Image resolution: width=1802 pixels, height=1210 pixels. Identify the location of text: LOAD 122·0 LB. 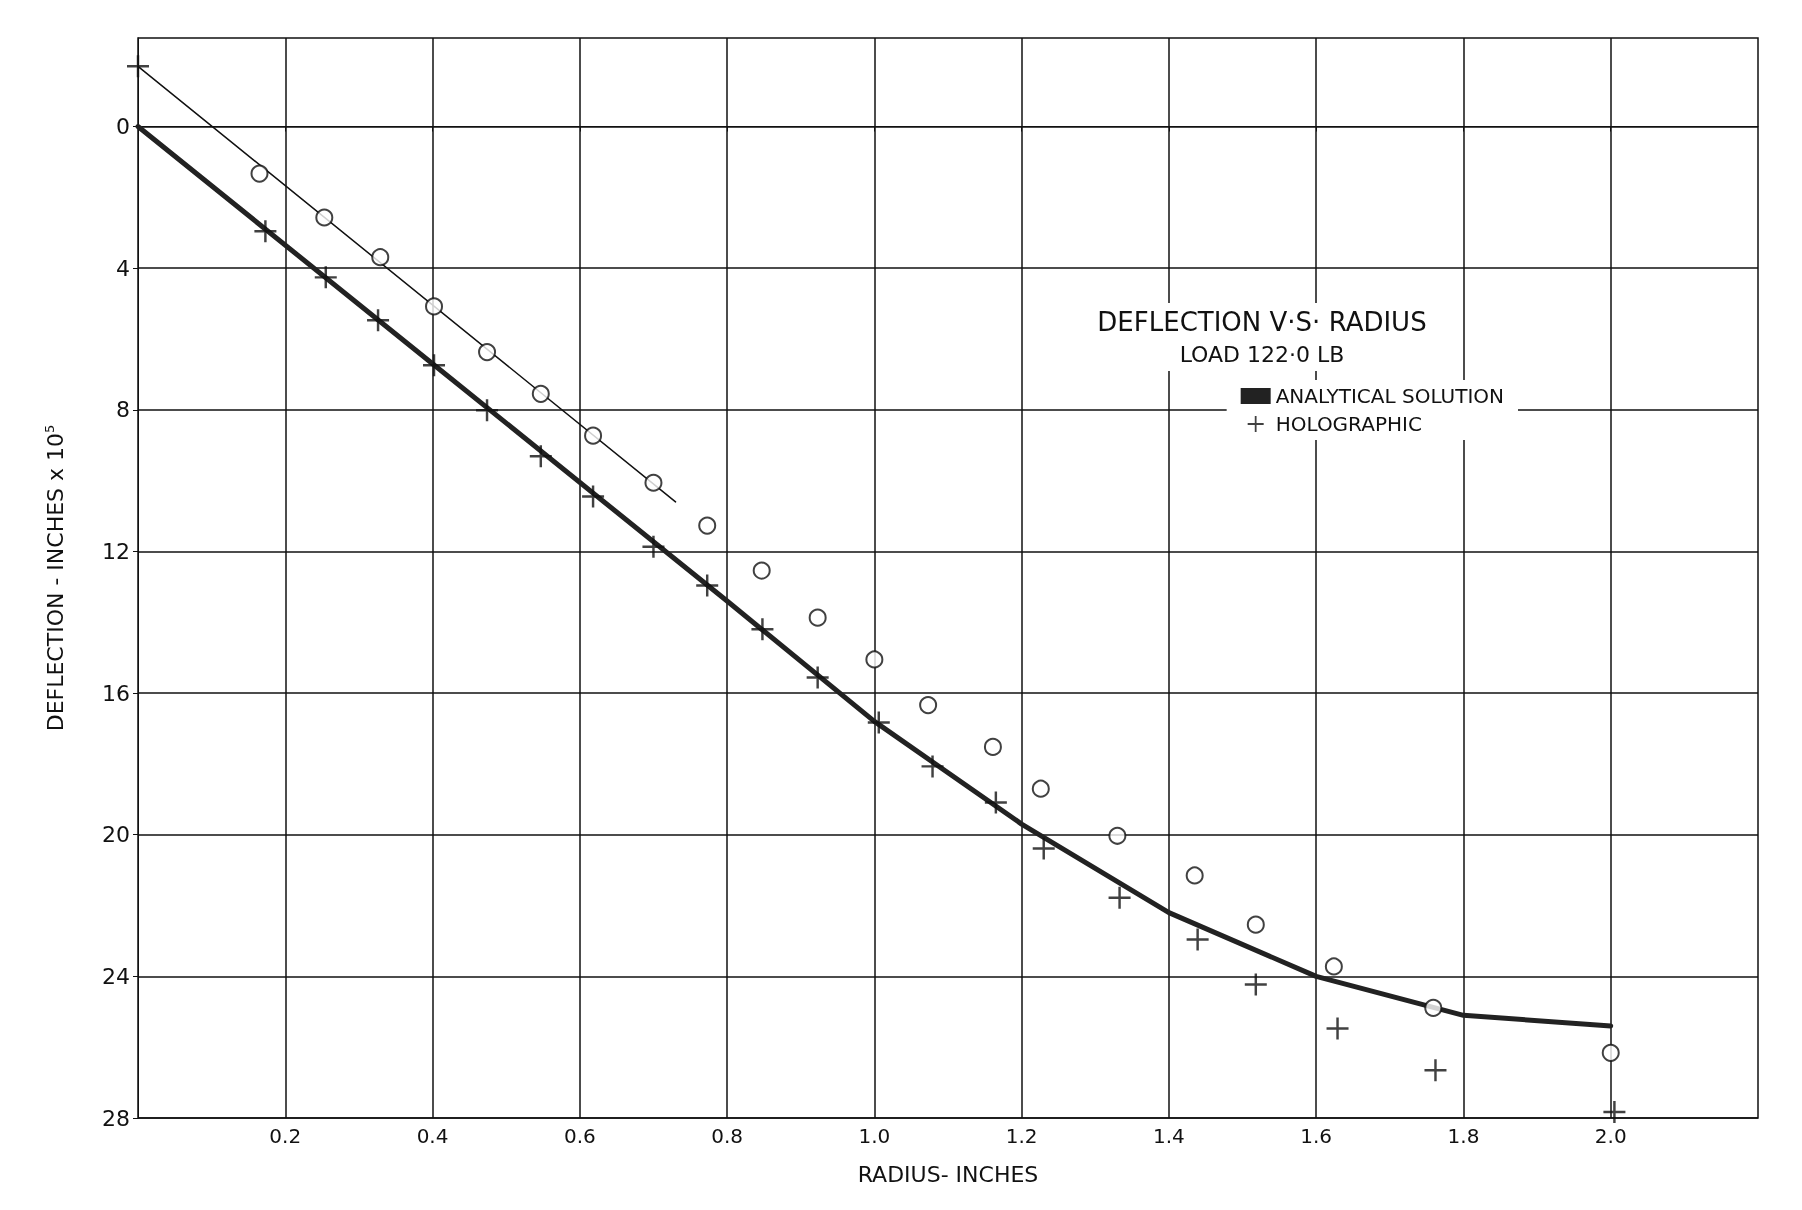
(1262, 354).